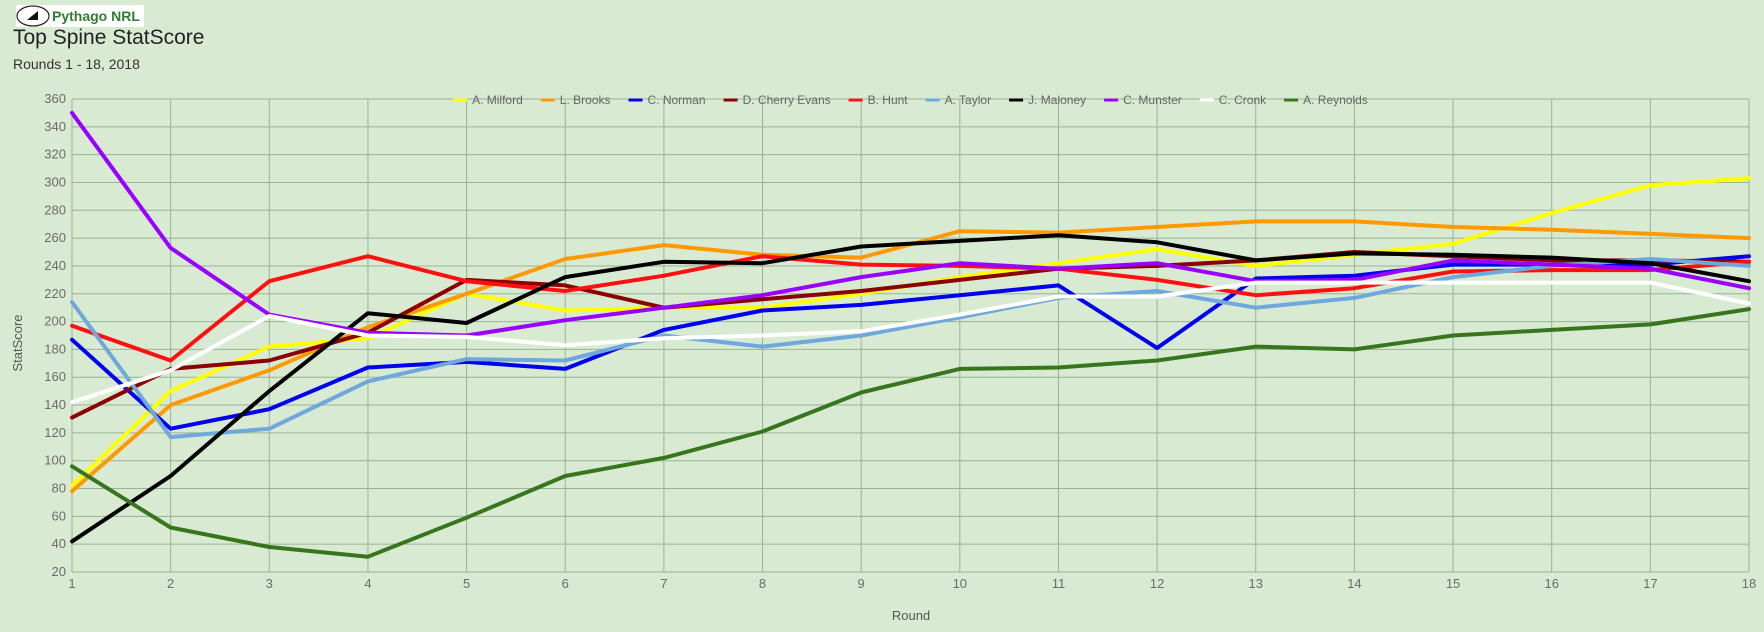 Image resolution: width=1764 pixels, height=632 pixels. I want to click on legend-item: C. Norman, so click(667, 100).